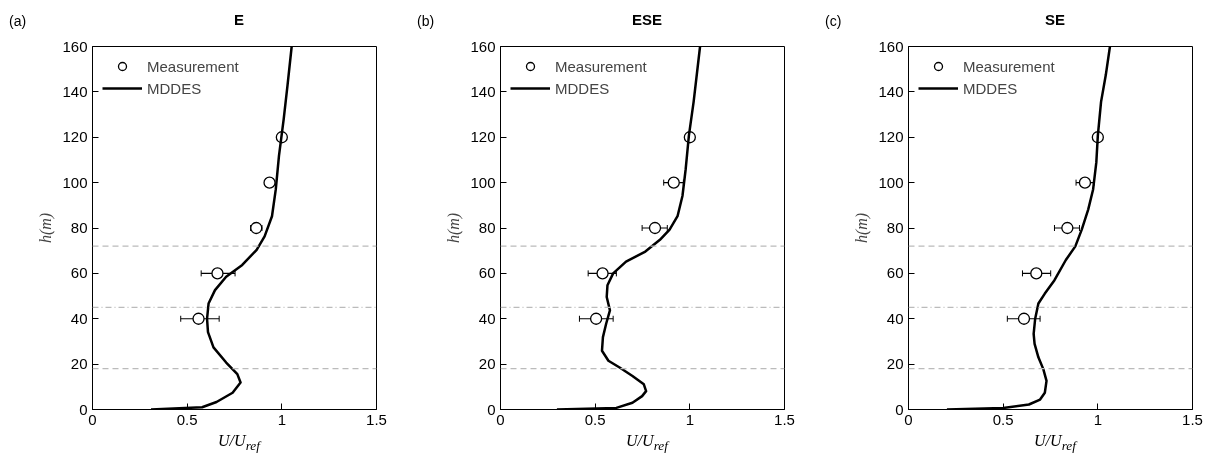 The height and width of the screenshot is (463, 1229). Describe the element at coordinates (18, 21) in the screenshot. I see `text: (a)` at that location.